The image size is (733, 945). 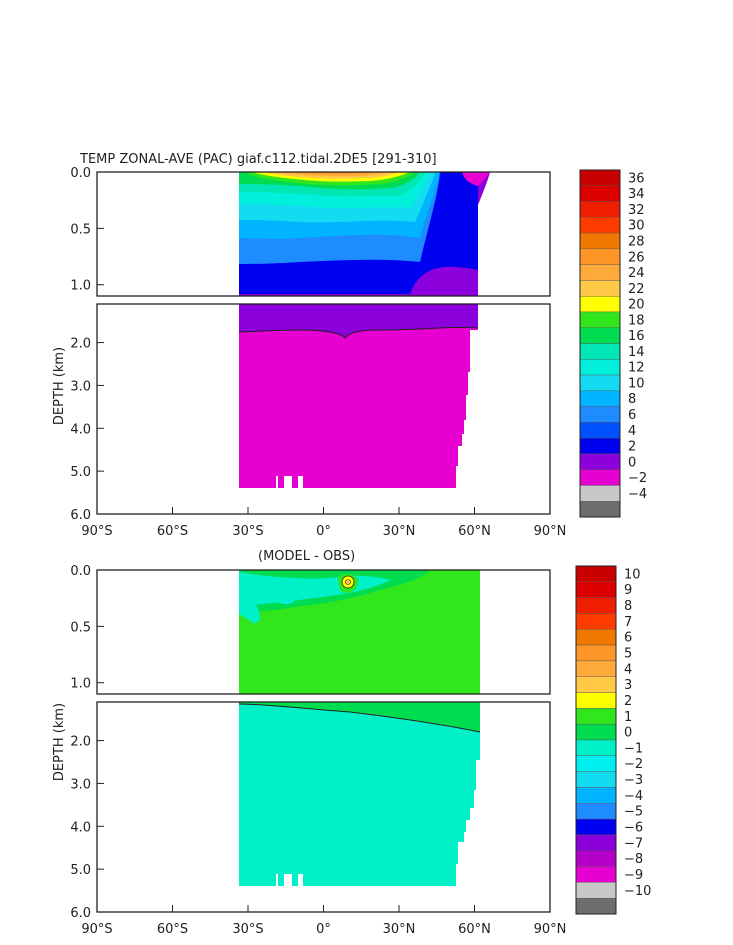 I want to click on colorbar-label: 22, so click(x=636, y=289).